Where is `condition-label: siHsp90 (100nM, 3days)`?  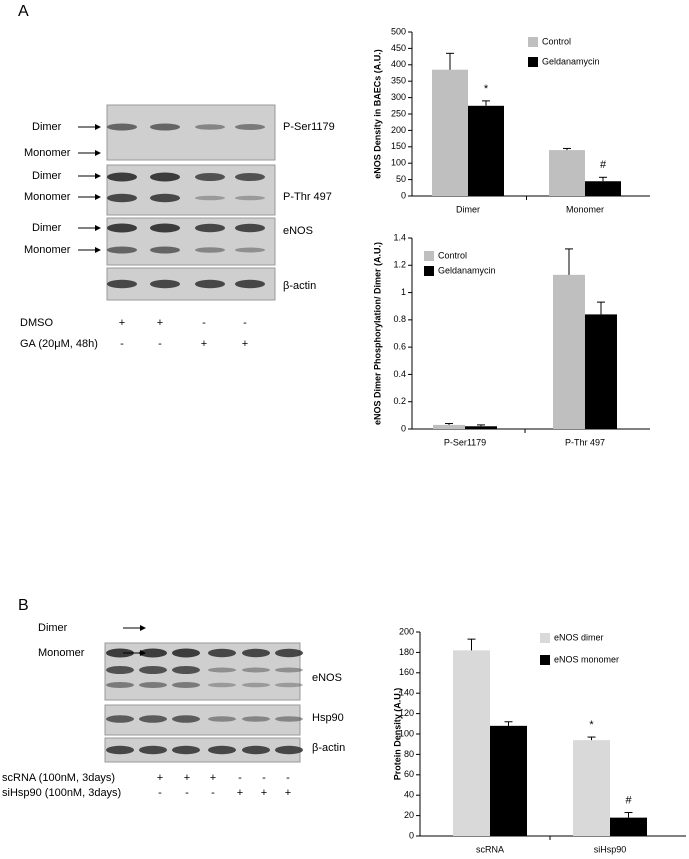 condition-label: siHsp90 (100nM, 3days) is located at coordinates (61, 793).